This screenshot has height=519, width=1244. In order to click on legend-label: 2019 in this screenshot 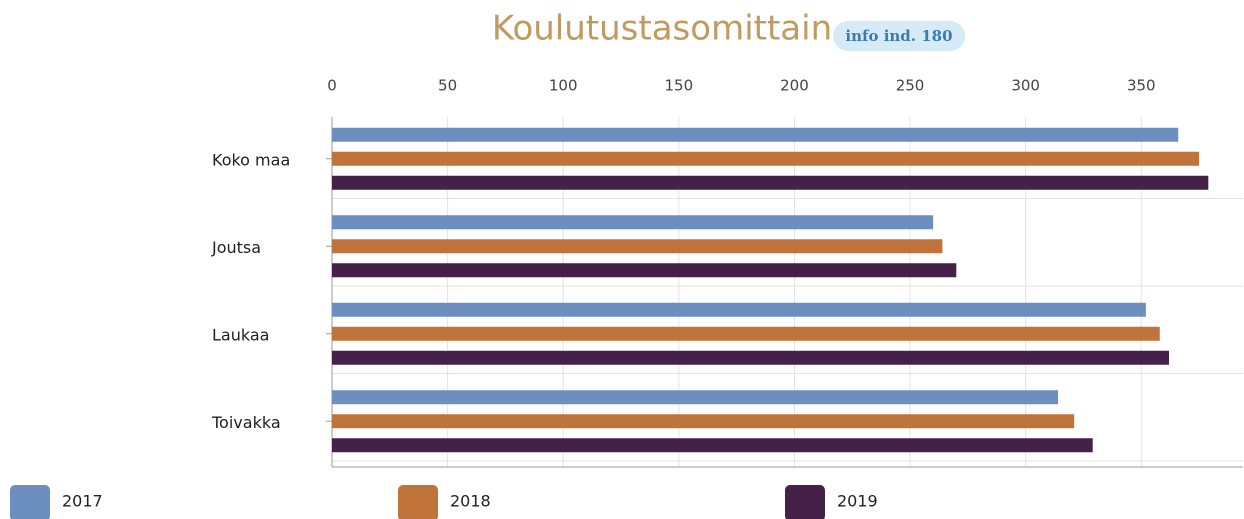, I will do `click(857, 501)`.